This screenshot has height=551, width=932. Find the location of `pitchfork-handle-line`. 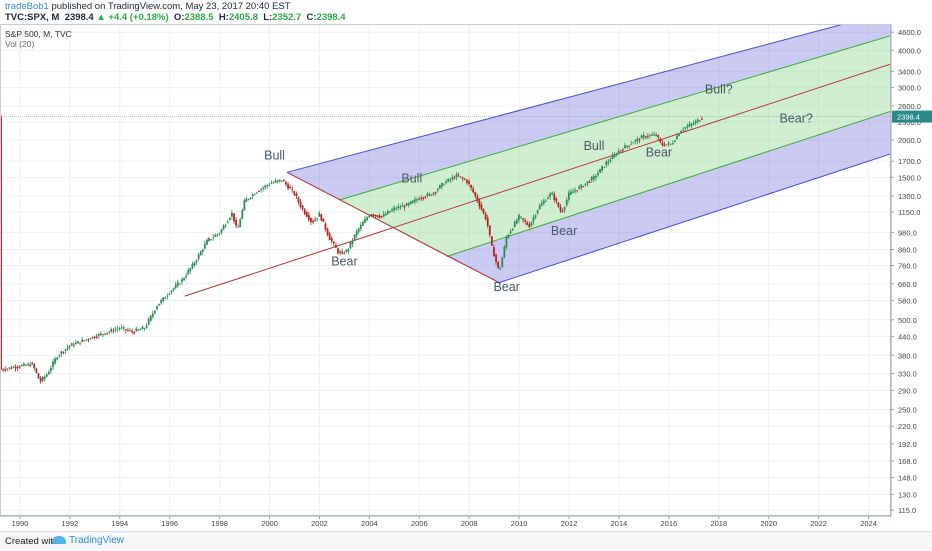

pitchfork-handle-line is located at coordinates (393, 227).